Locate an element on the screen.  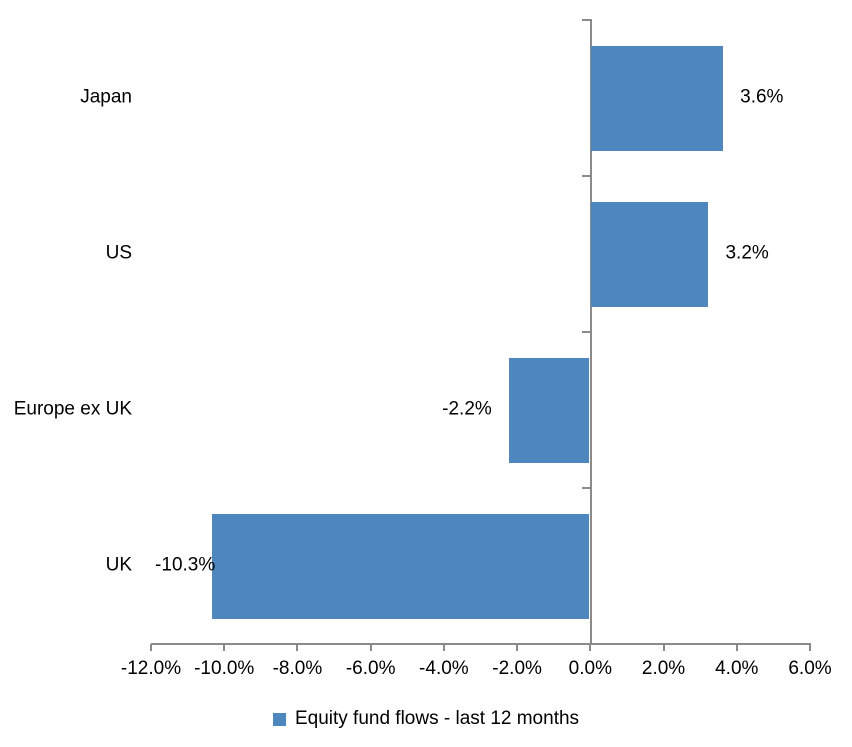
y-axis-line is located at coordinates (591, 332).